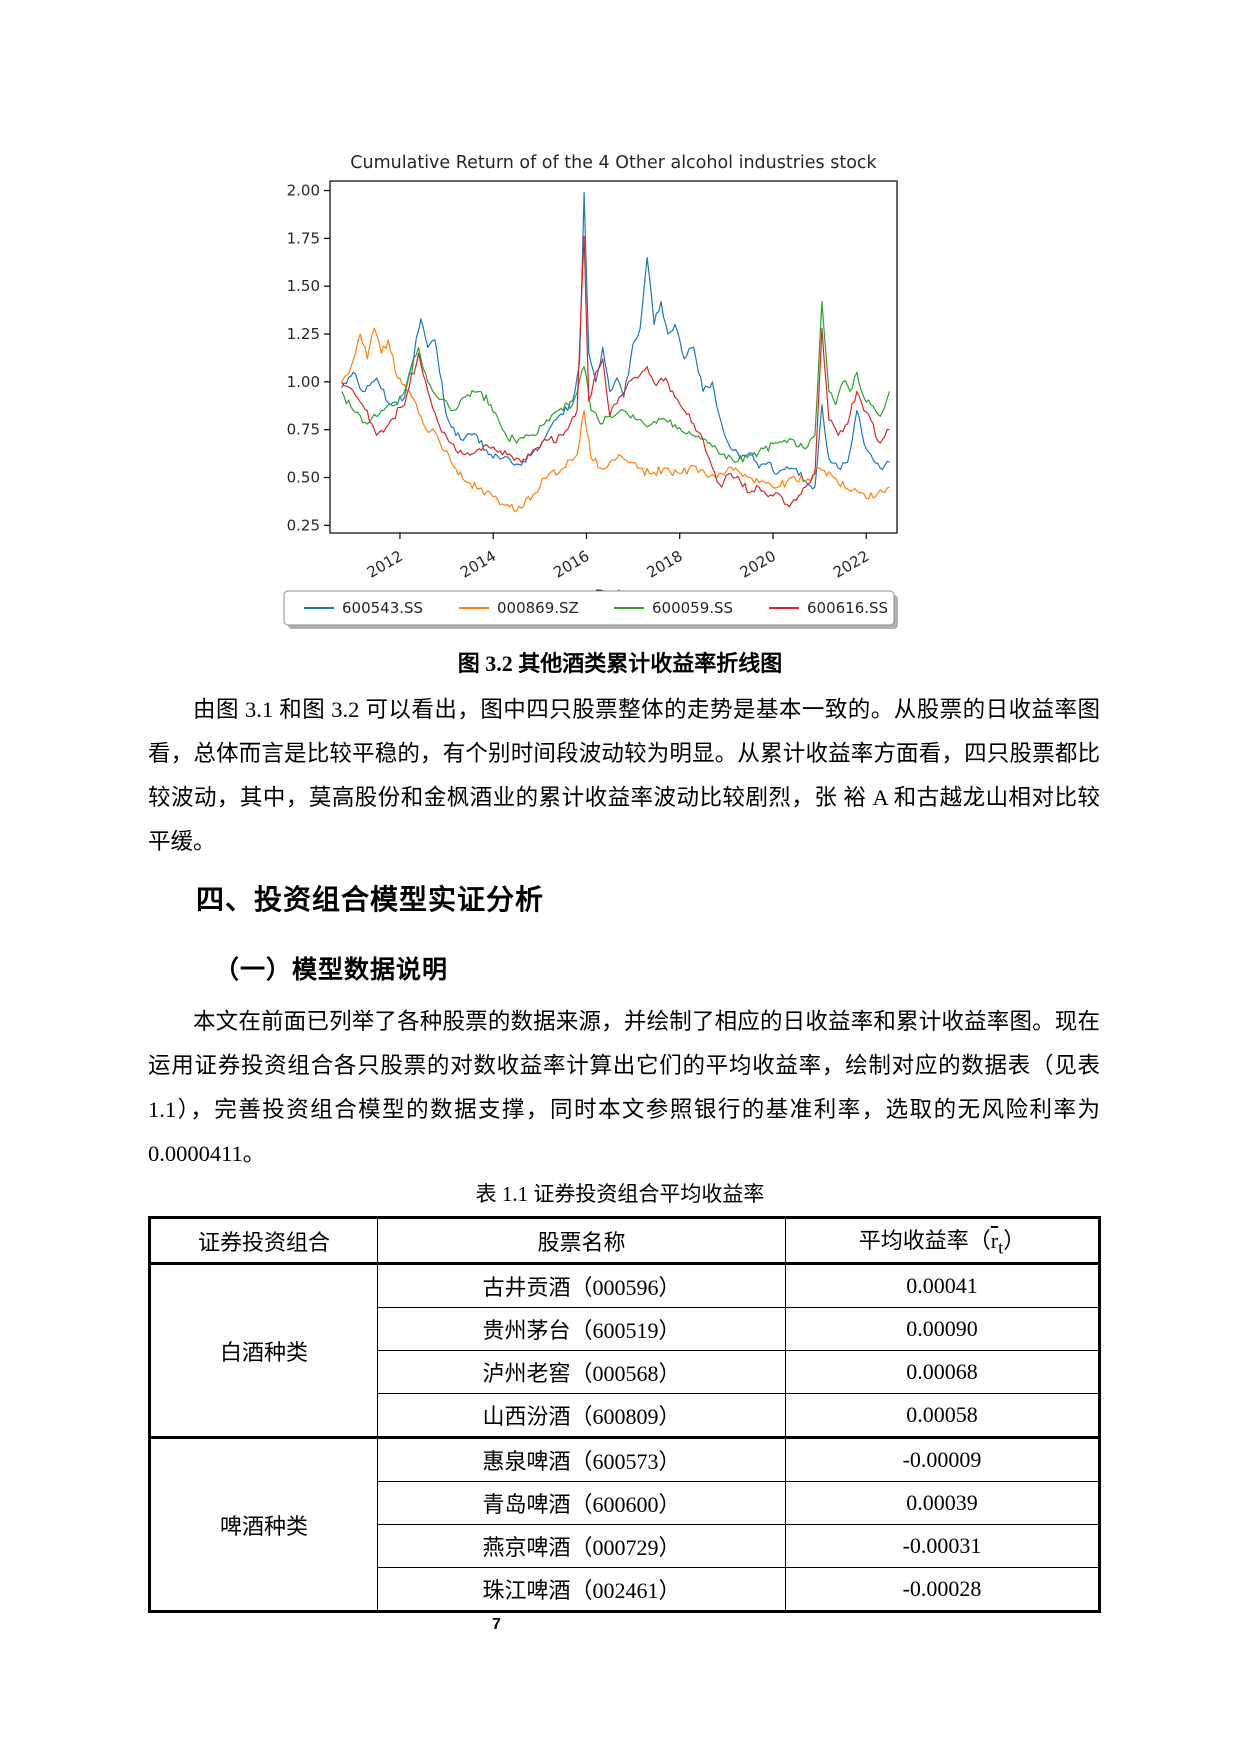 The width and height of the screenshot is (1240, 1754). What do you see at coordinates (303, 430) in the screenshot?
I see `y-tick-label: 0.75` at bounding box center [303, 430].